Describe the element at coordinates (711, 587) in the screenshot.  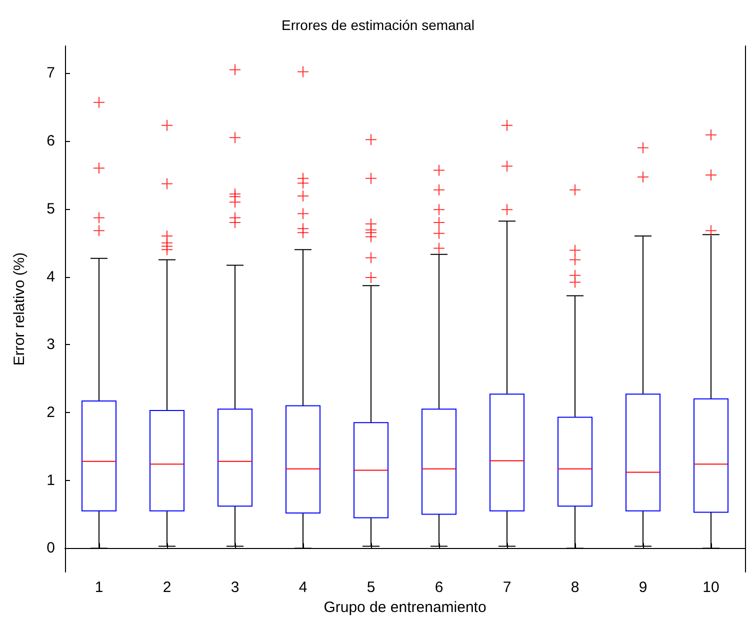
I see `x-tick-label: 10` at that location.